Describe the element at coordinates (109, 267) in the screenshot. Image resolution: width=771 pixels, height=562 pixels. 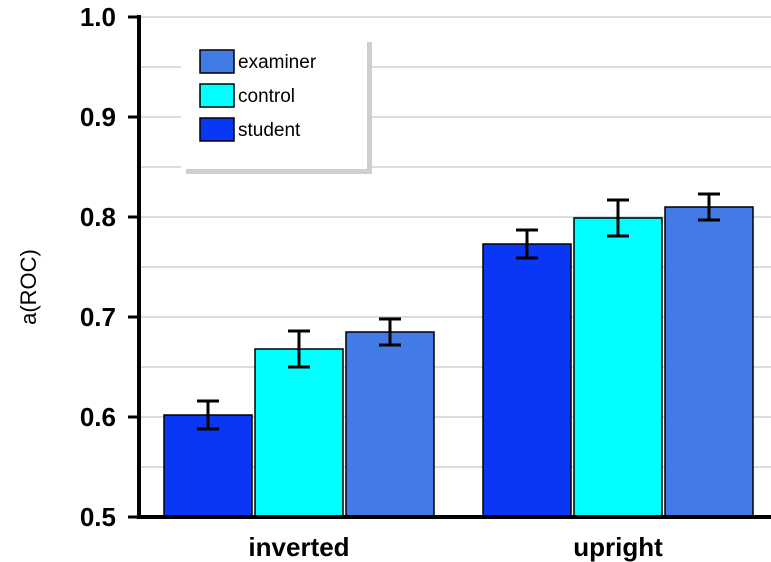
I see `y-ticks: 0.5 0.6 0.7 0.8 0.9 1.0` at that location.